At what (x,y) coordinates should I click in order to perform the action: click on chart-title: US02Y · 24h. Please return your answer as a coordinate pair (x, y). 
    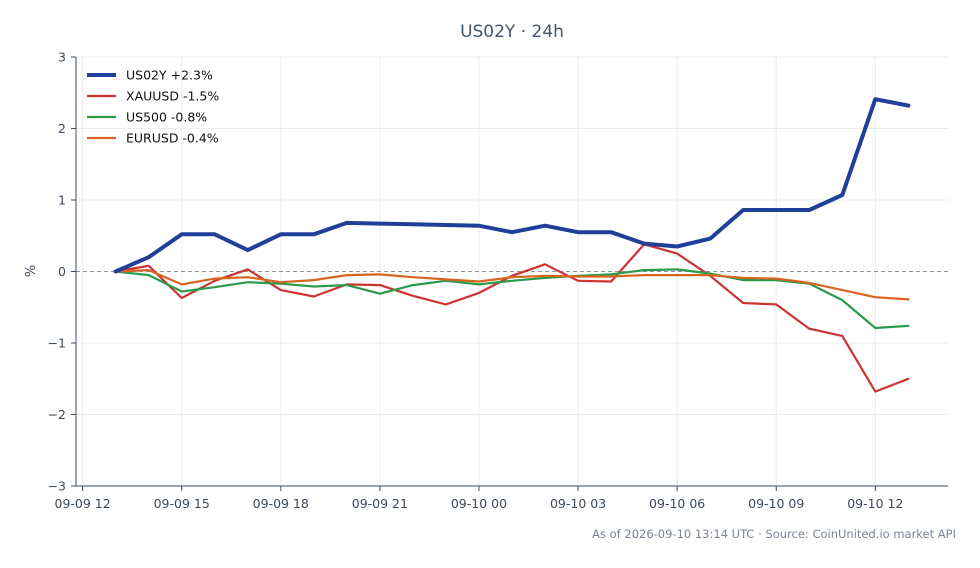
    Looking at the image, I should click on (512, 32).